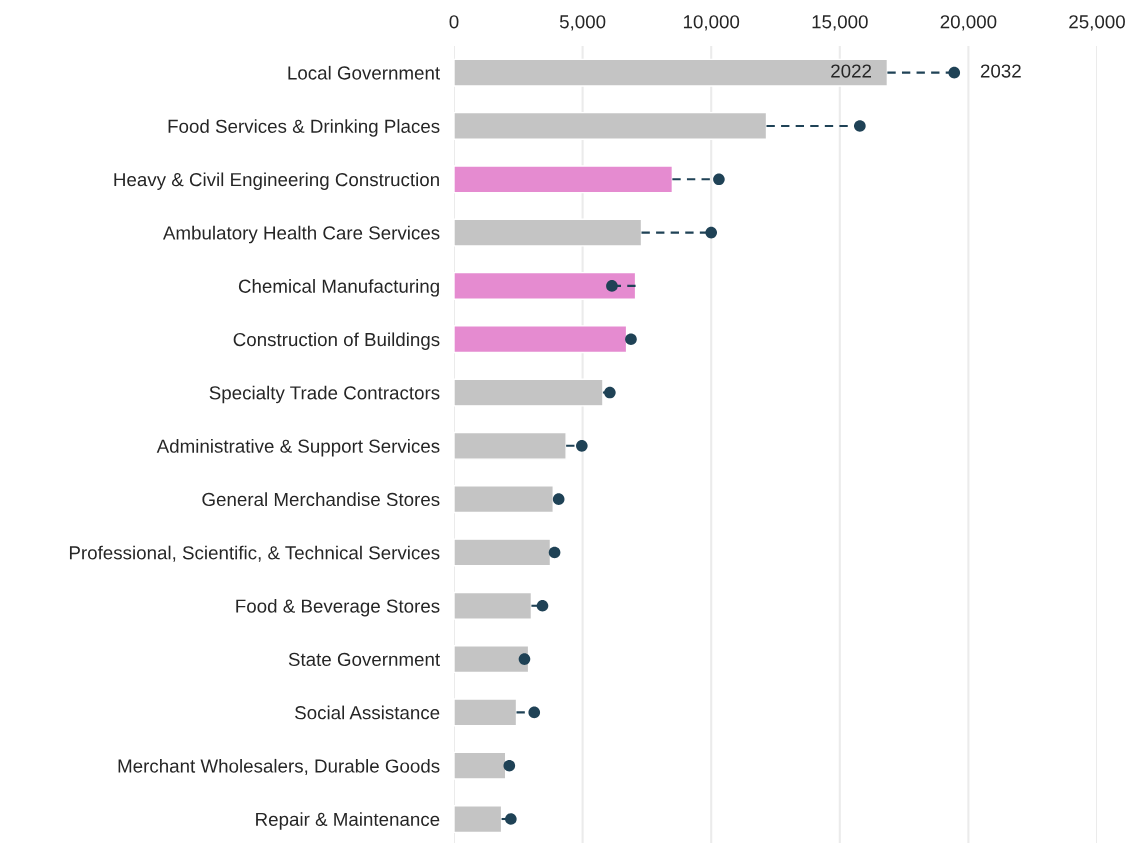 The height and width of the screenshot is (843, 1142). What do you see at coordinates (454, 22) in the screenshot?
I see `x-tick-label: 0` at bounding box center [454, 22].